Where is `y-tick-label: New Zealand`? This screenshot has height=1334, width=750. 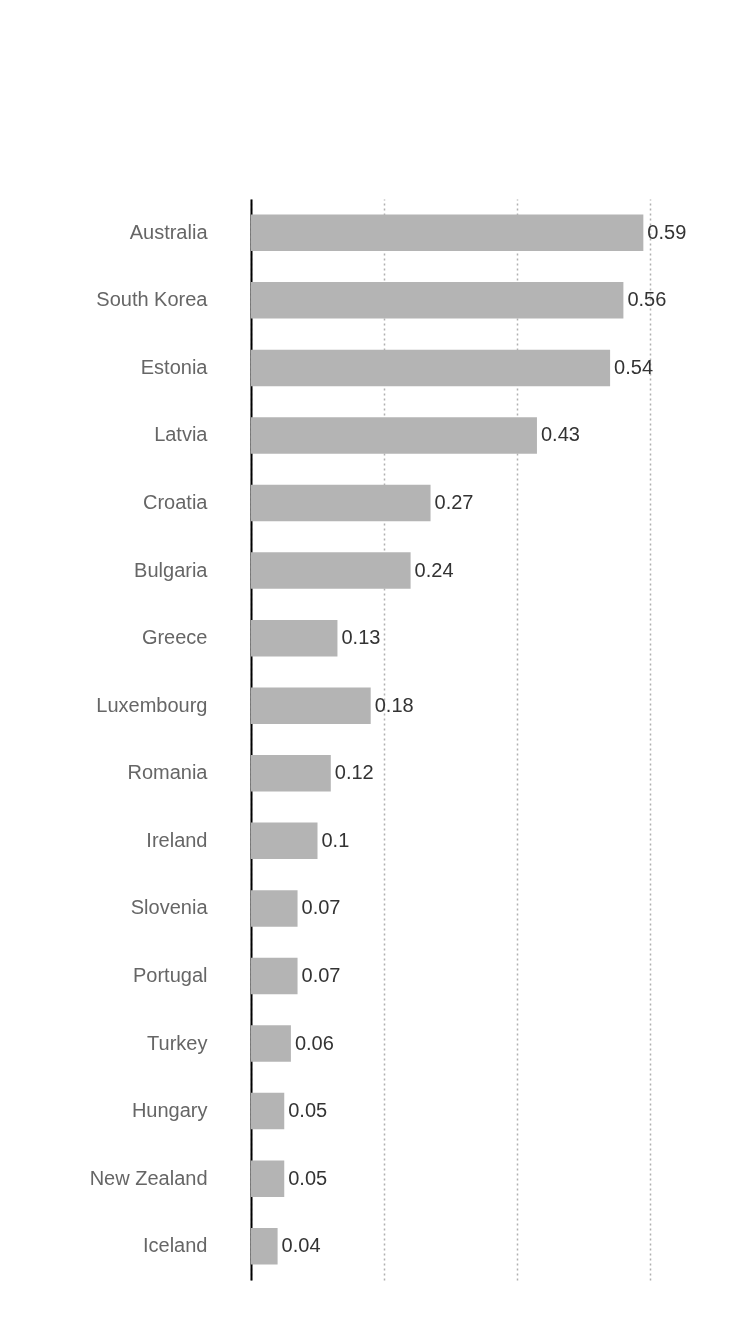 y-tick-label: New Zealand is located at coordinates (148, 1177).